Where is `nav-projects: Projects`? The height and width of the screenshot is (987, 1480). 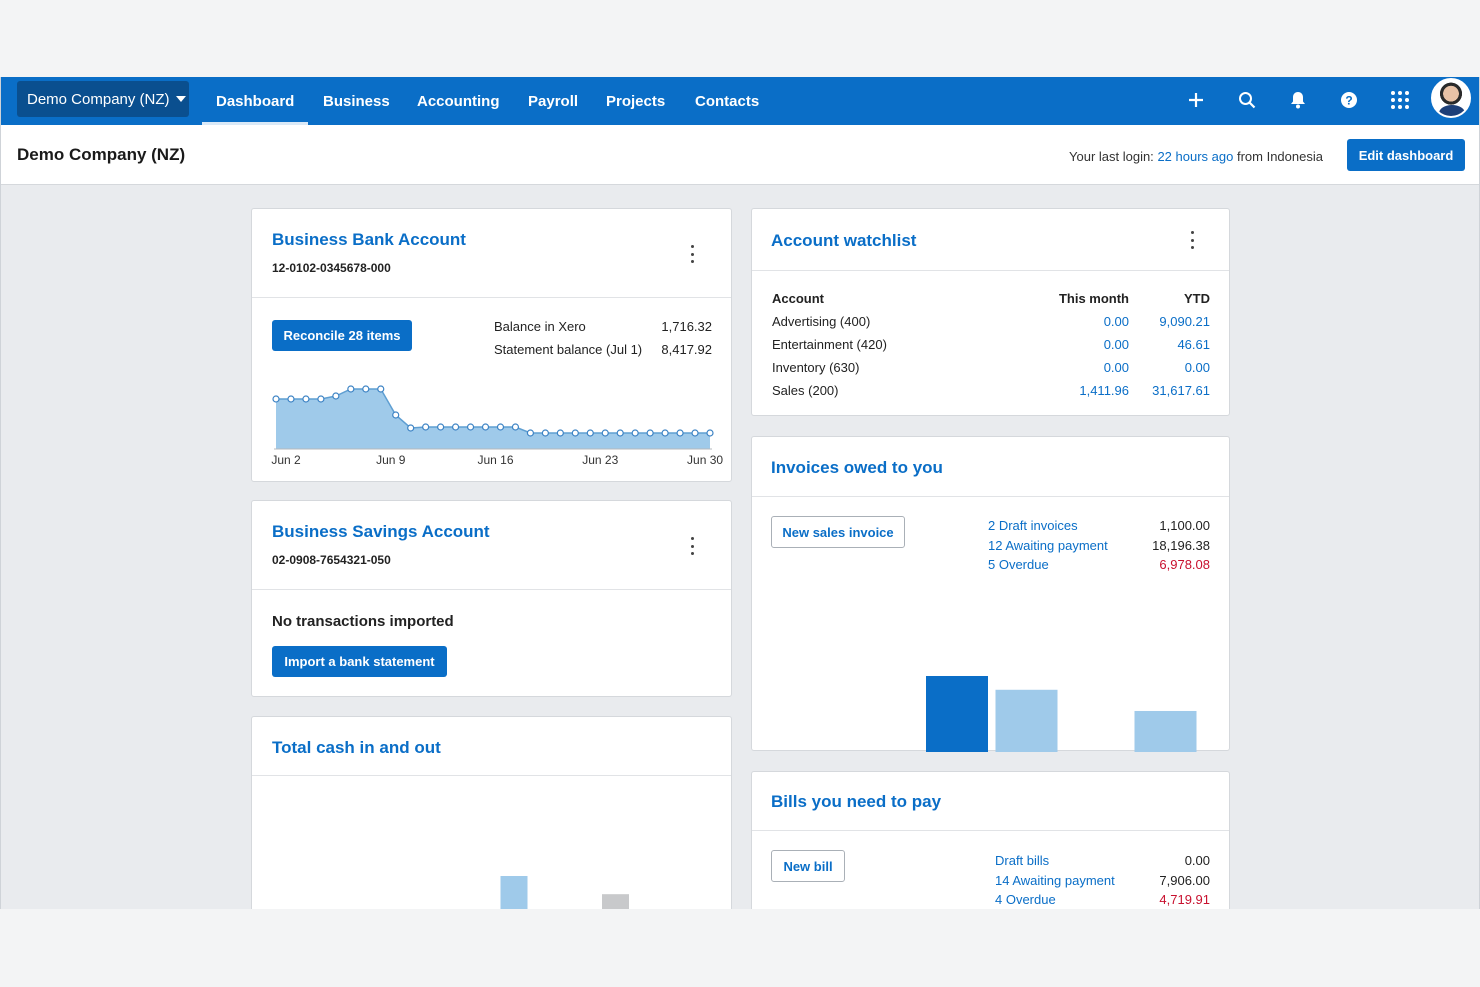
nav-projects: Projects is located at coordinates (636, 101).